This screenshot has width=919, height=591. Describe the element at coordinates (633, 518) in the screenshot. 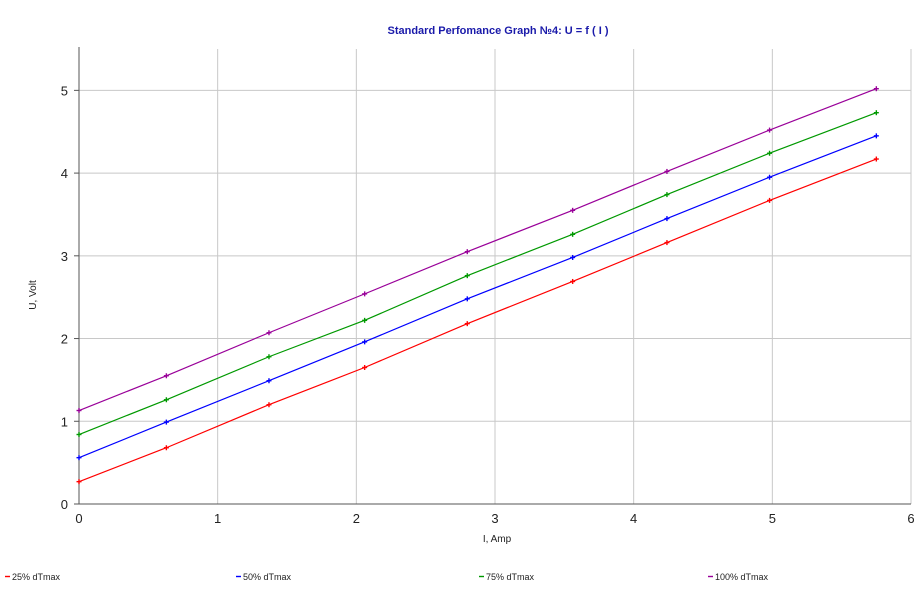

I see `x-tick-label: 4` at that location.